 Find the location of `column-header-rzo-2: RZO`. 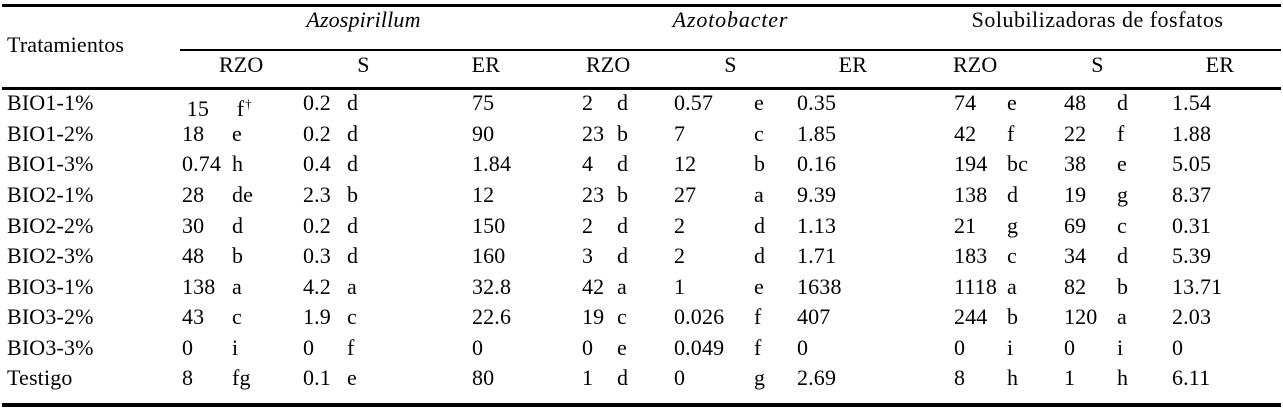

column-header-rzo-2: RZO is located at coordinates (975, 65).